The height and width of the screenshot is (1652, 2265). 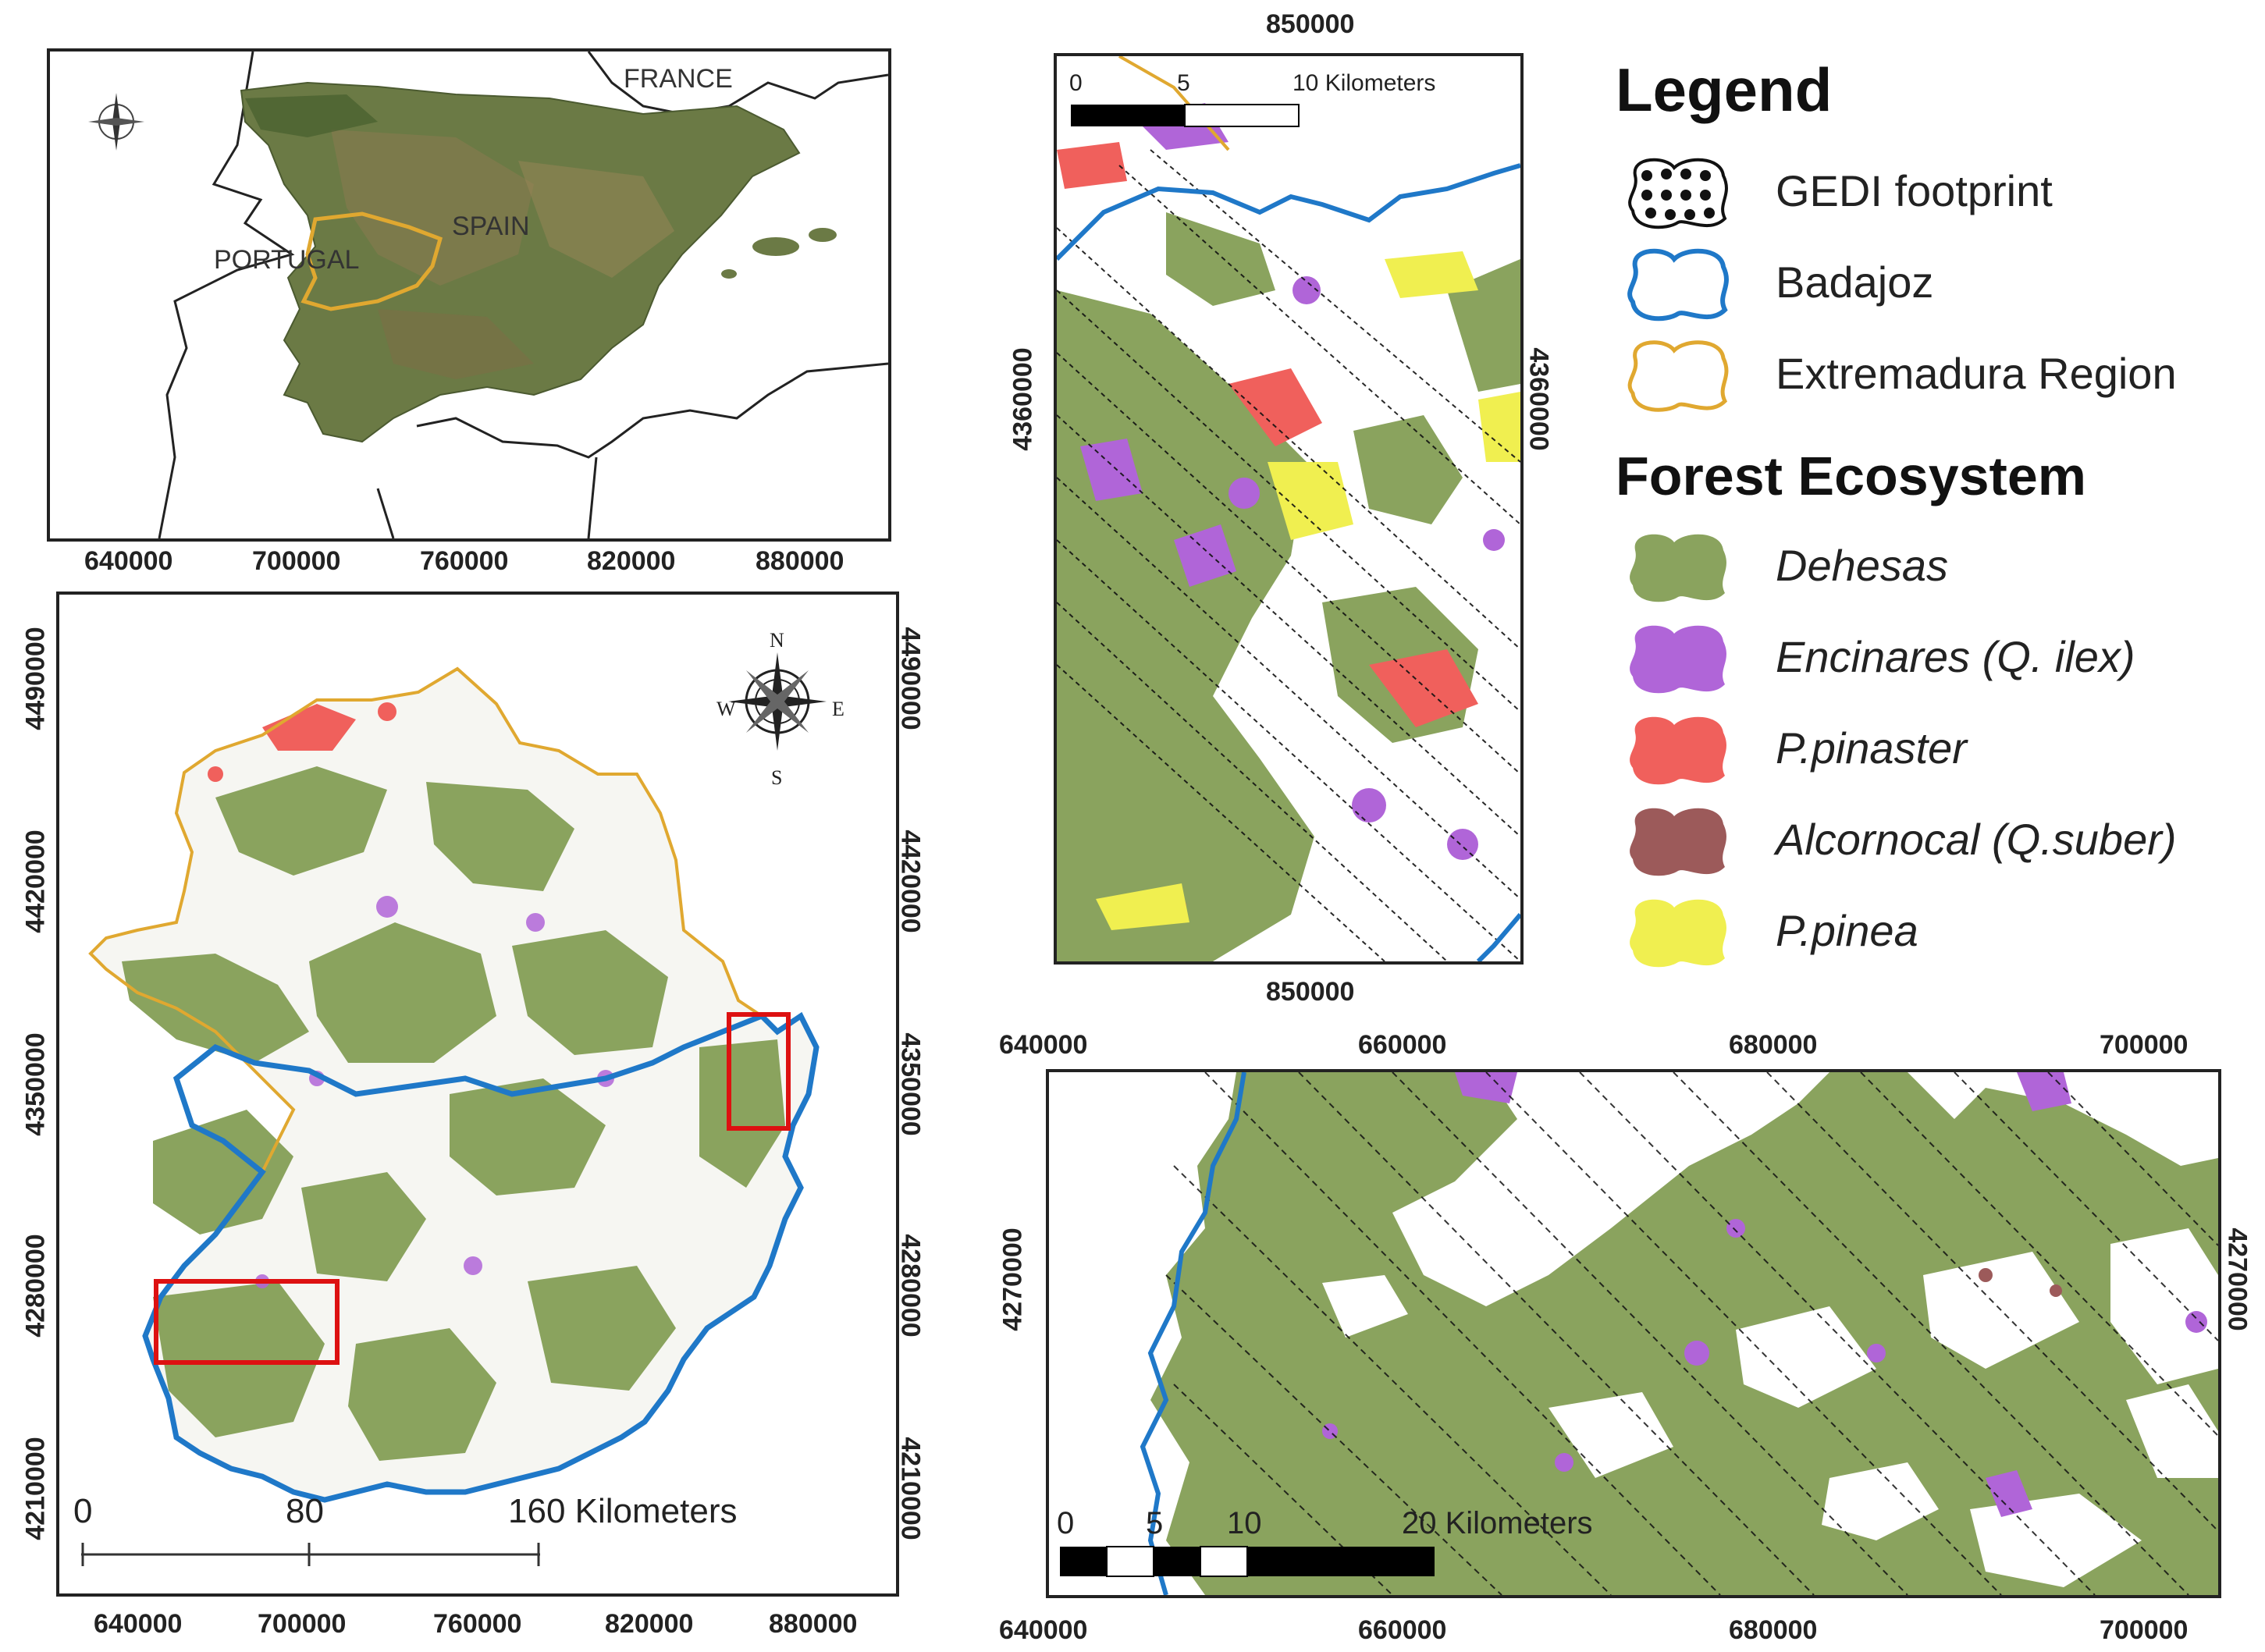 I want to click on main-x-tick: 760000, so click(x=477, y=1624).